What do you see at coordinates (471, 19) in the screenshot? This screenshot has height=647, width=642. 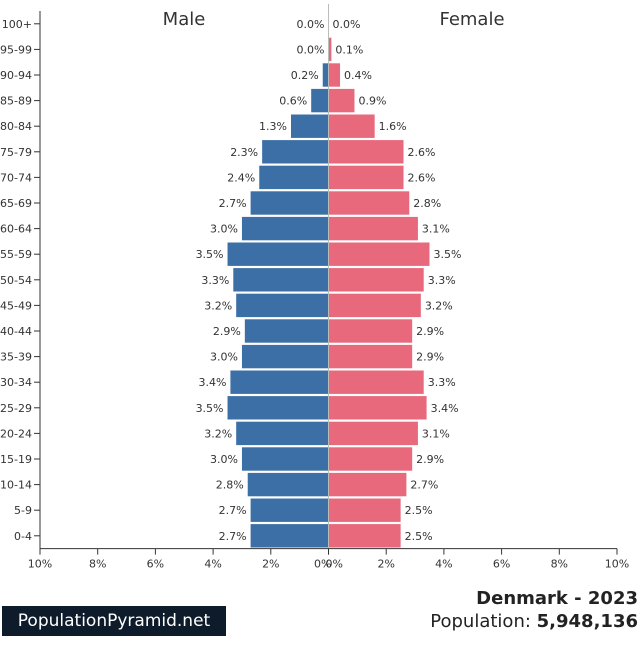 I see `female-heading: Female` at bounding box center [471, 19].